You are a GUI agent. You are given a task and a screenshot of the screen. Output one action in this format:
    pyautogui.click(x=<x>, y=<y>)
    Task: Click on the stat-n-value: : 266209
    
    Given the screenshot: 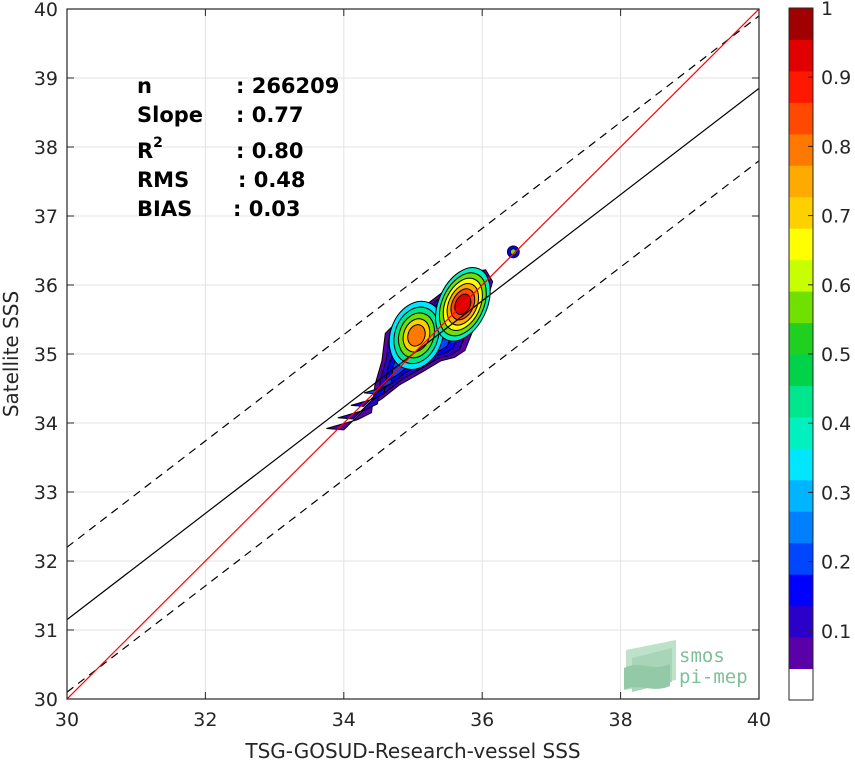 What is the action you would take?
    pyautogui.click(x=287, y=86)
    